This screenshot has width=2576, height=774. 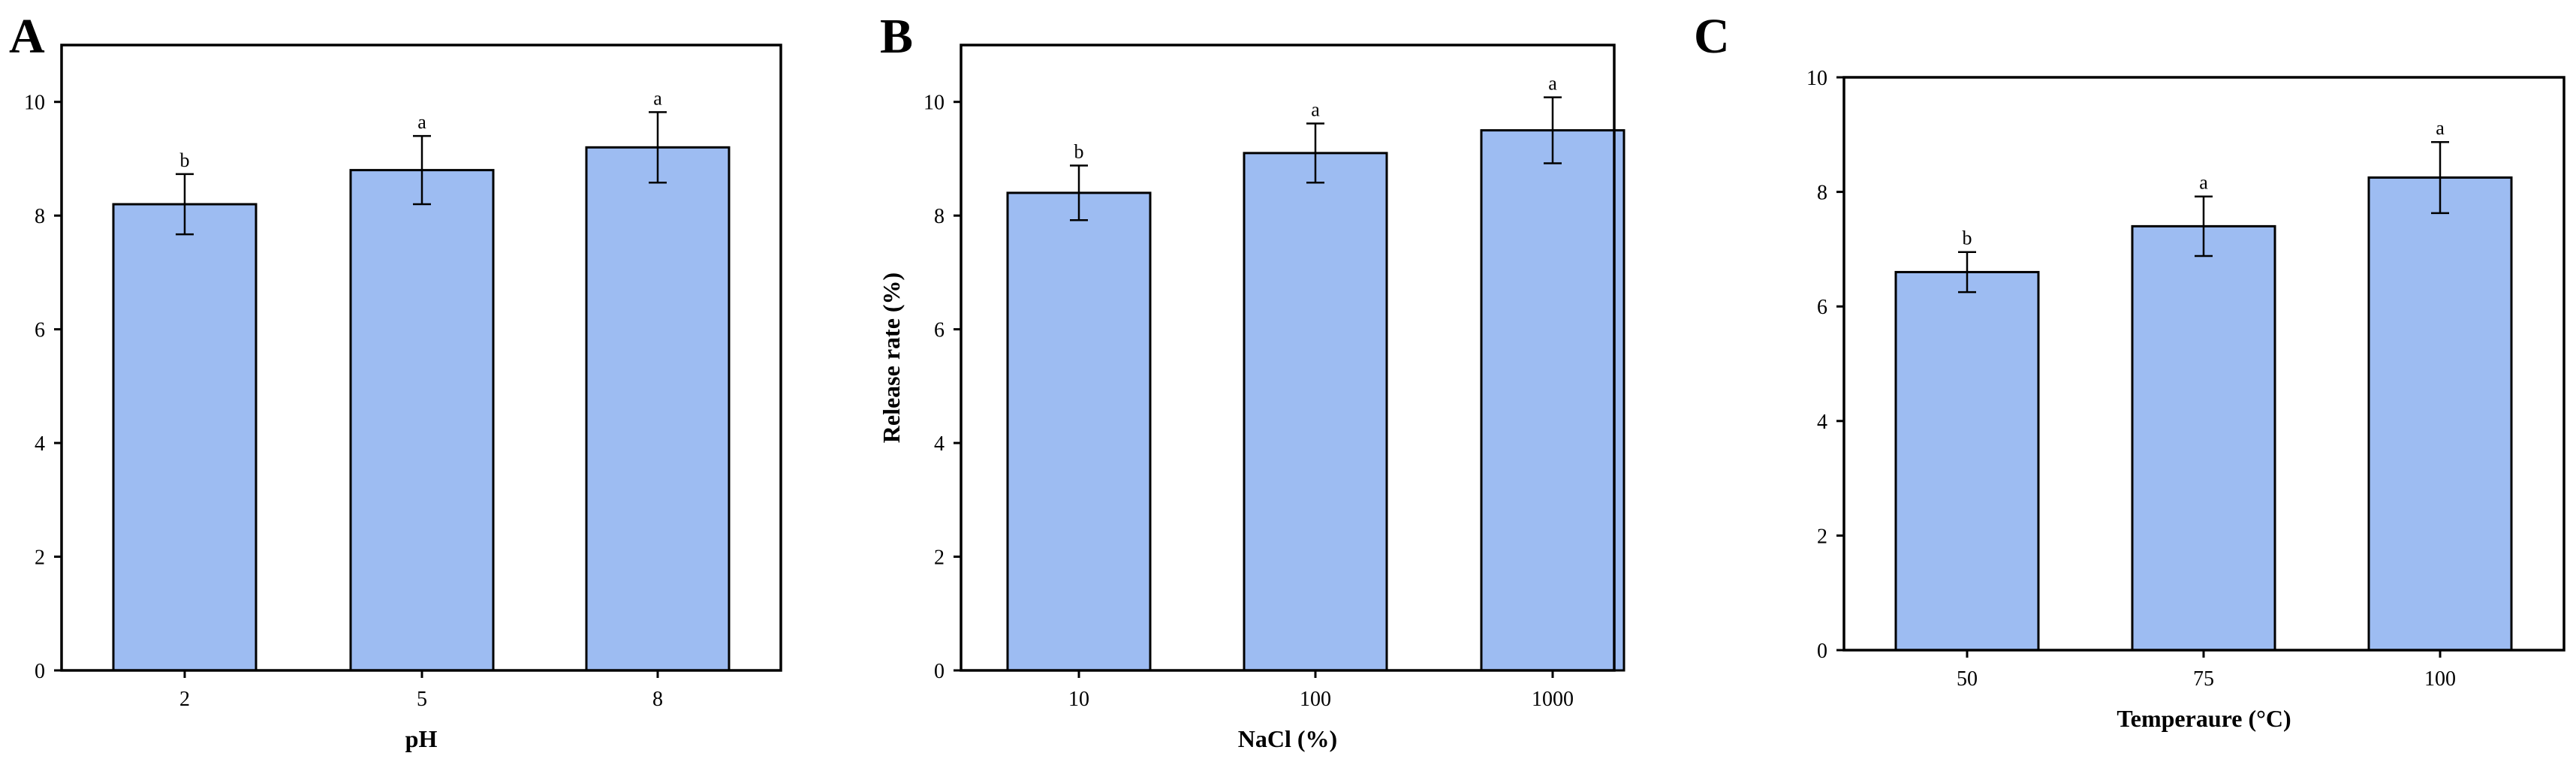 I want to click on x-tick-label: 2, so click(x=184, y=699).